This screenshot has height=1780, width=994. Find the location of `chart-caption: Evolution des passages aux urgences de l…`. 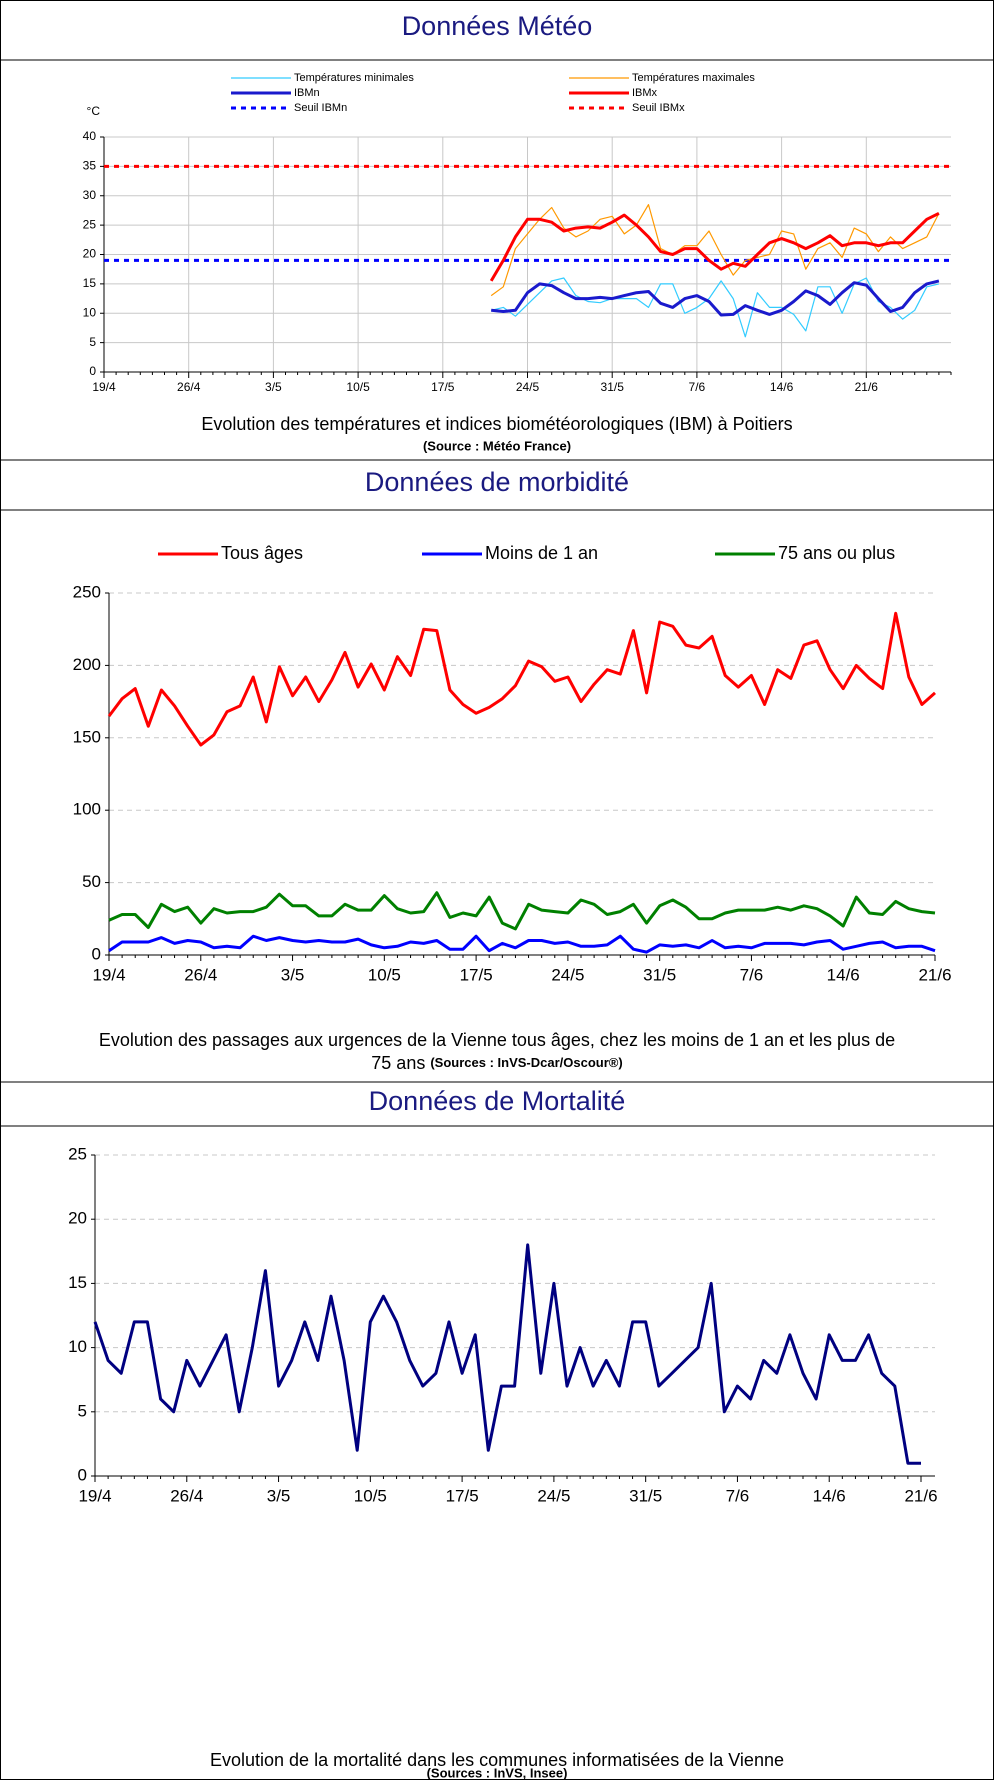

chart-caption: Evolution des passages aux urgences de l… is located at coordinates (497, 1040).